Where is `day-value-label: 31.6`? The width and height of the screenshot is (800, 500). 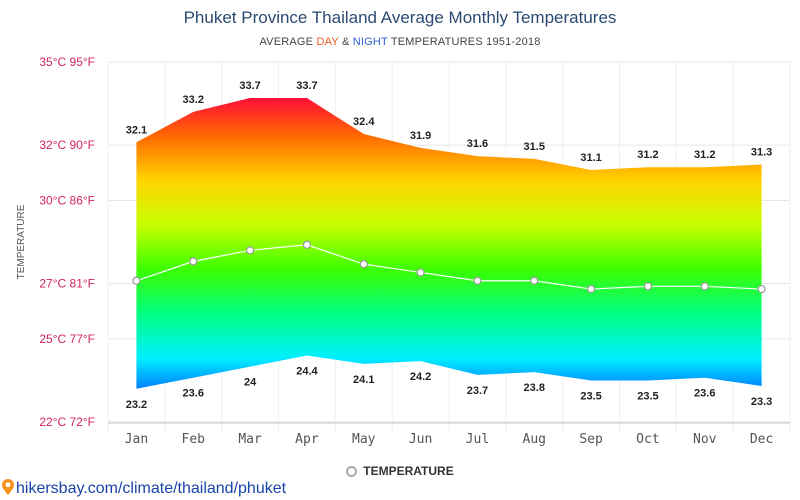 day-value-label: 31.6 is located at coordinates (477, 144).